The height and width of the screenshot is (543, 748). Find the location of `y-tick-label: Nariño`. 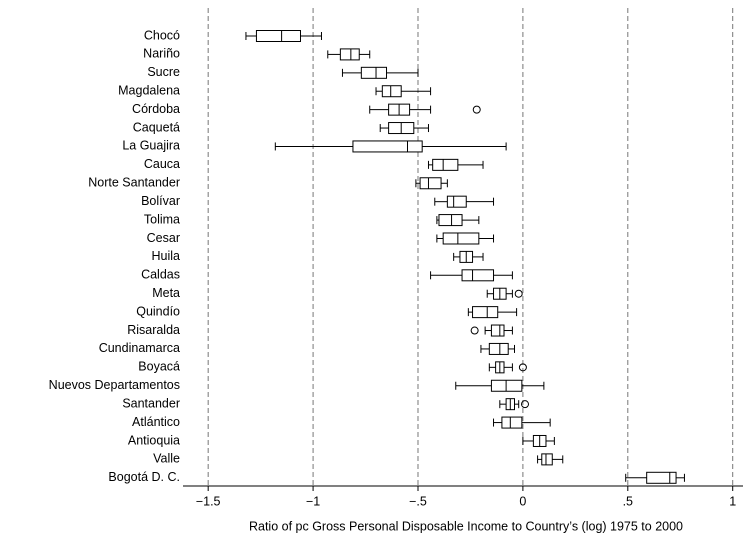

y-tick-label: Nariño is located at coordinates (161, 54).